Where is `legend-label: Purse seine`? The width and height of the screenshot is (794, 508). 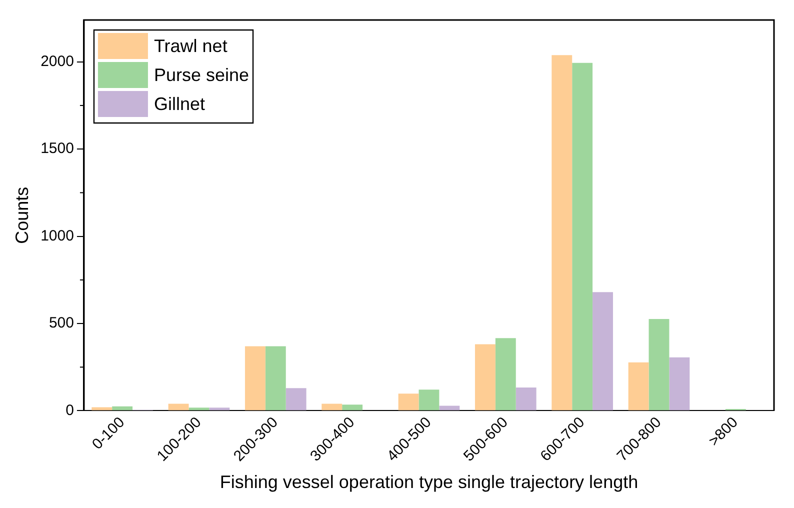 legend-label: Purse seine is located at coordinates (202, 74).